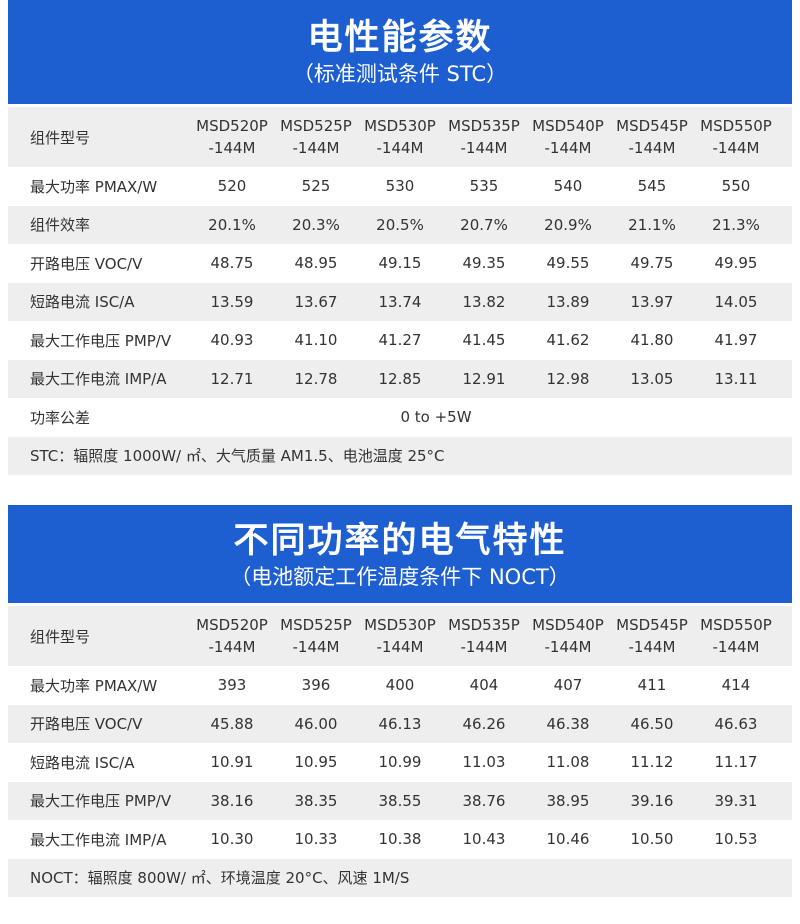 The image size is (800, 924). Describe the element at coordinates (568, 378) in the screenshot. I see `value-cell: 12.98` at that location.